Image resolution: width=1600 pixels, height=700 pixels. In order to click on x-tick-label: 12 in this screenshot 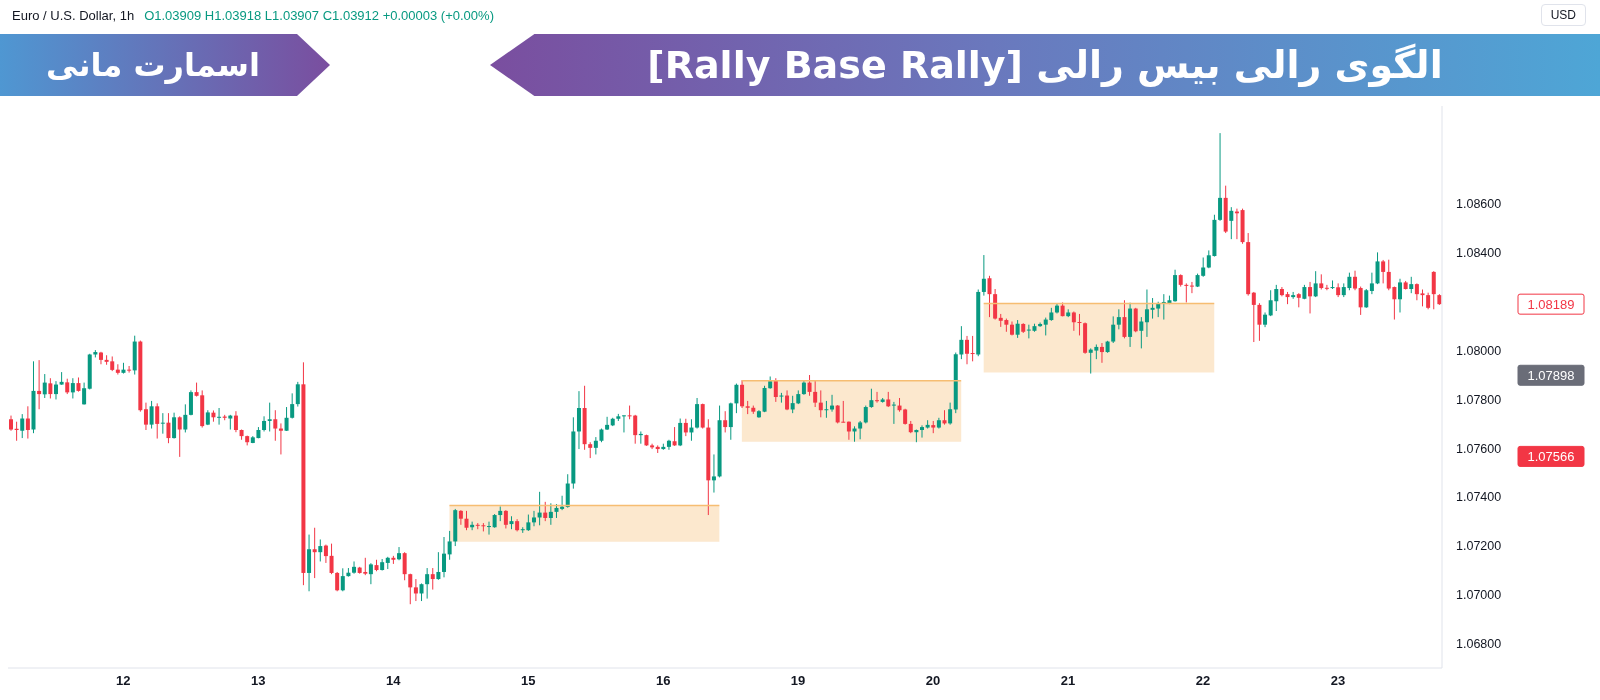, I will do `click(123, 681)`.